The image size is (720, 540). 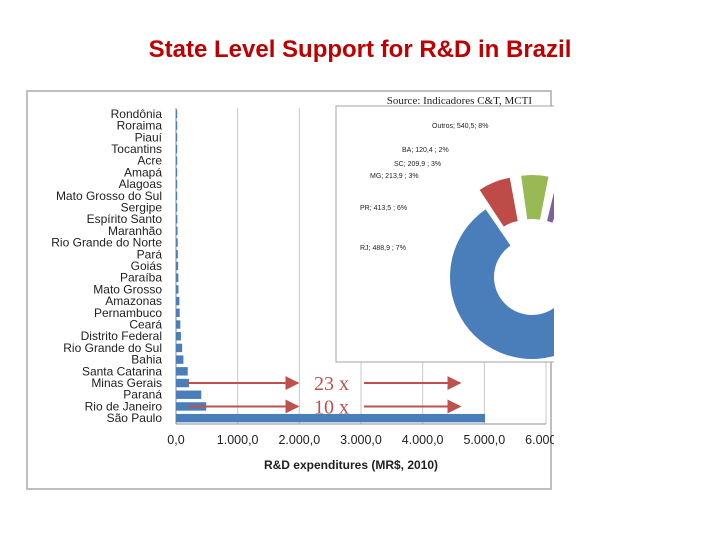 What do you see at coordinates (140, 126) in the screenshot?
I see `category-label: Roraima` at bounding box center [140, 126].